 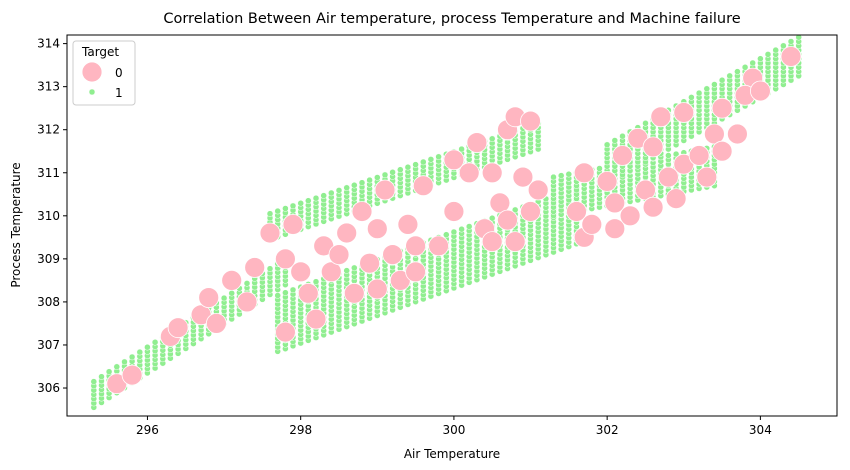 I want to click on legend-box, so click(x=104, y=73).